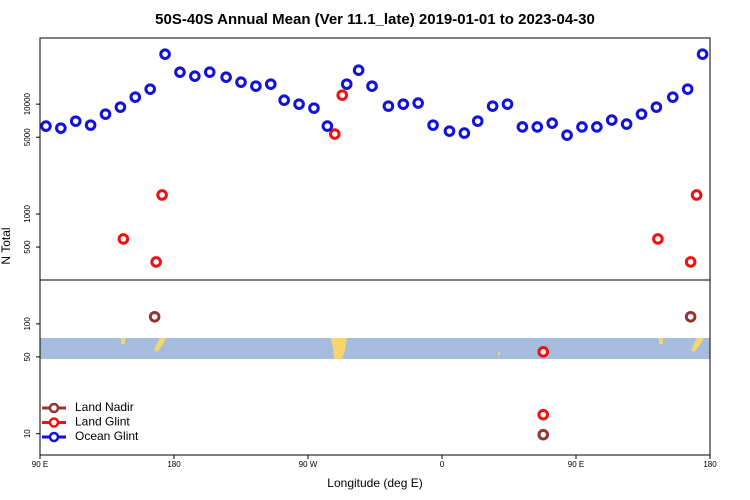 This screenshot has height=500, width=750. What do you see at coordinates (374, 483) in the screenshot?
I see `x-axis-label: Longitude (deg E)` at bounding box center [374, 483].